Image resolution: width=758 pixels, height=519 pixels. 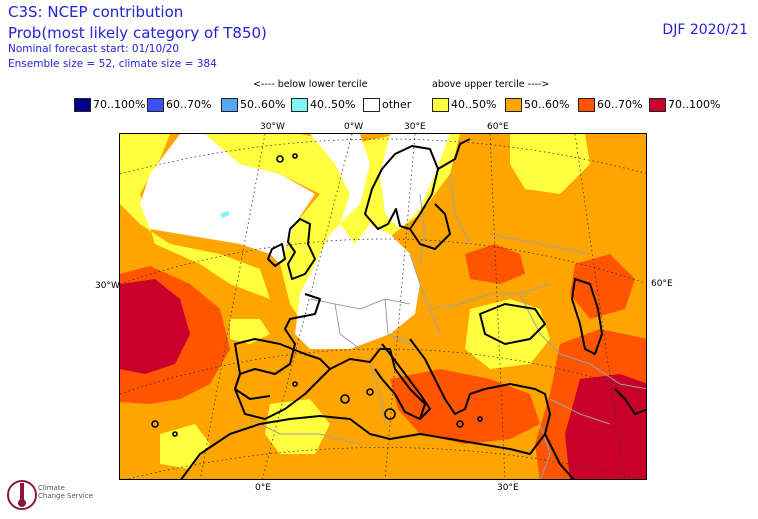 What do you see at coordinates (491, 84) in the screenshot?
I see `above-tercile-label: above upper tercile ---->` at bounding box center [491, 84].